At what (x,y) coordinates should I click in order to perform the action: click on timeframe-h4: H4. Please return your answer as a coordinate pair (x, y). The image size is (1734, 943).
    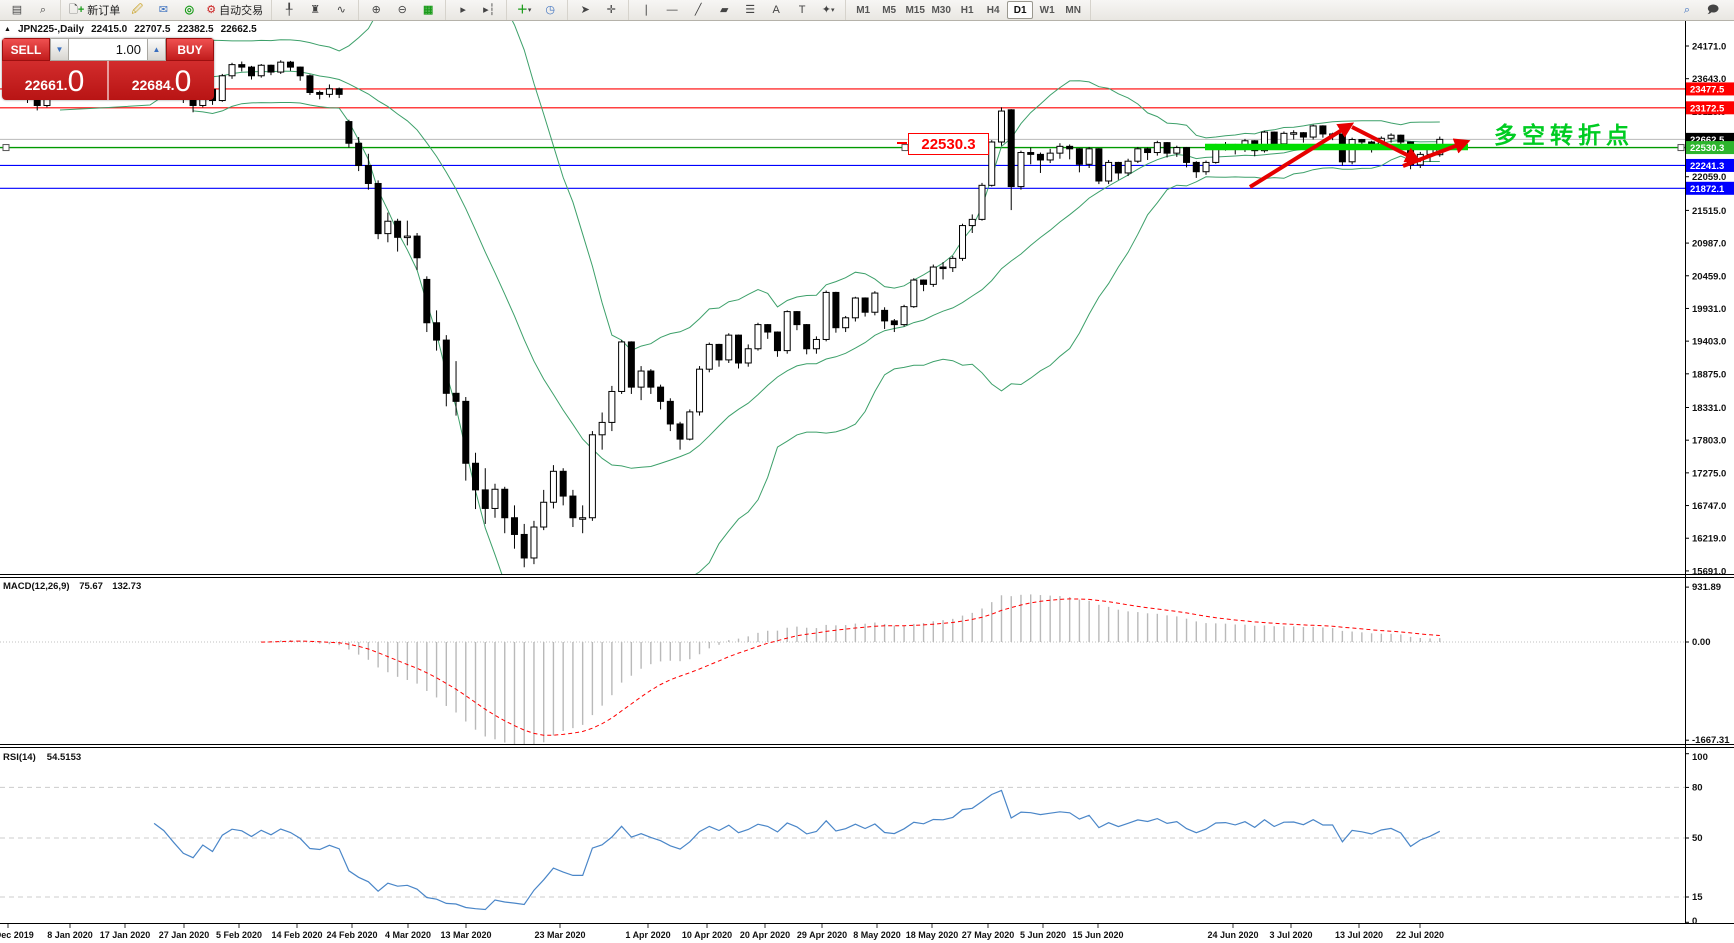
    Looking at the image, I should click on (993, 10).